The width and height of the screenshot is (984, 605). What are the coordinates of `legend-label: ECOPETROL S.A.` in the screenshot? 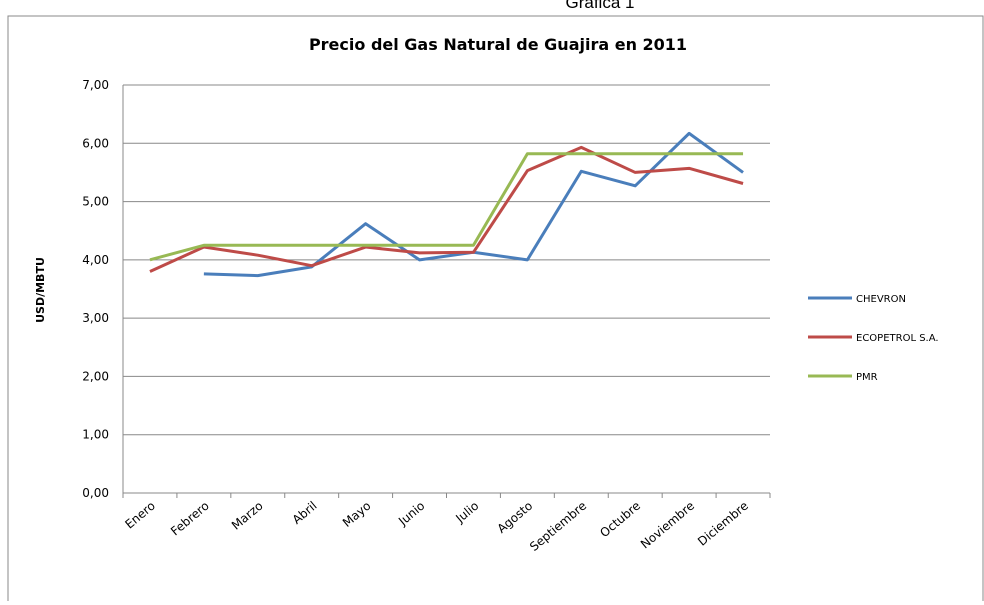 It's located at (897, 338).